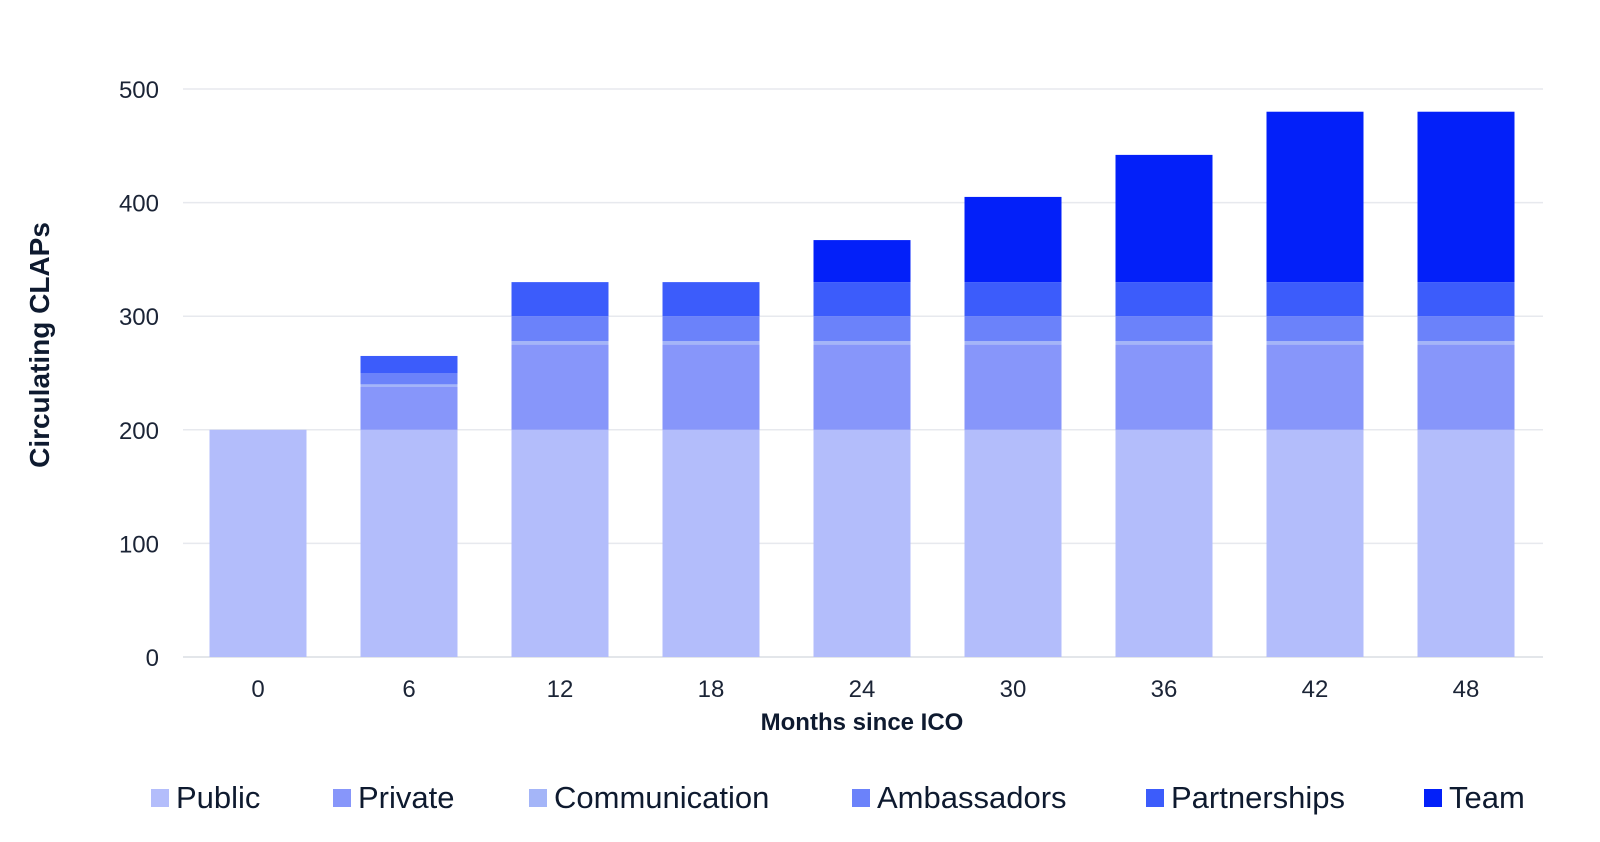  I want to click on y-tick-label: 400, so click(139, 204).